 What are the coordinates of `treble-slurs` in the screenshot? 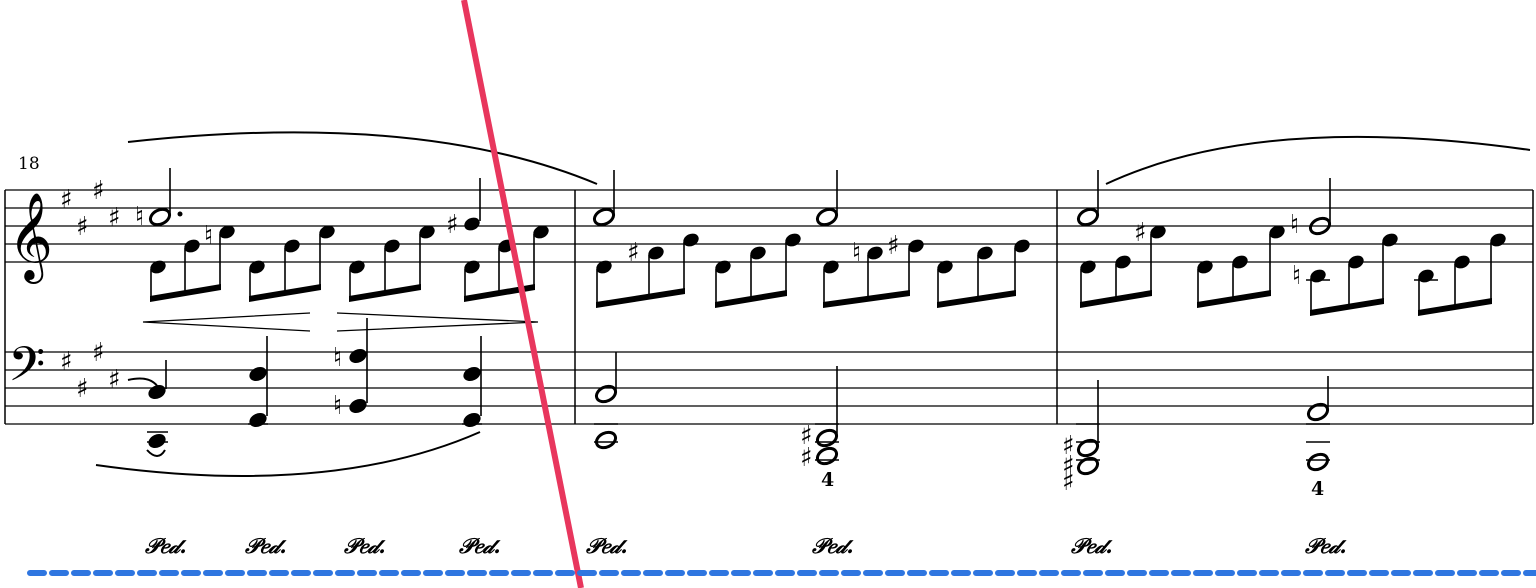 It's located at (829, 158).